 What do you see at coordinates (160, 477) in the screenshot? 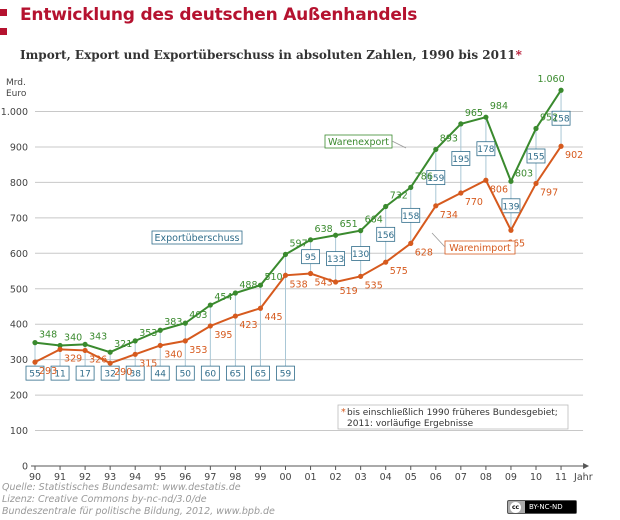
I see `x-tick-label: 95` at bounding box center [160, 477].